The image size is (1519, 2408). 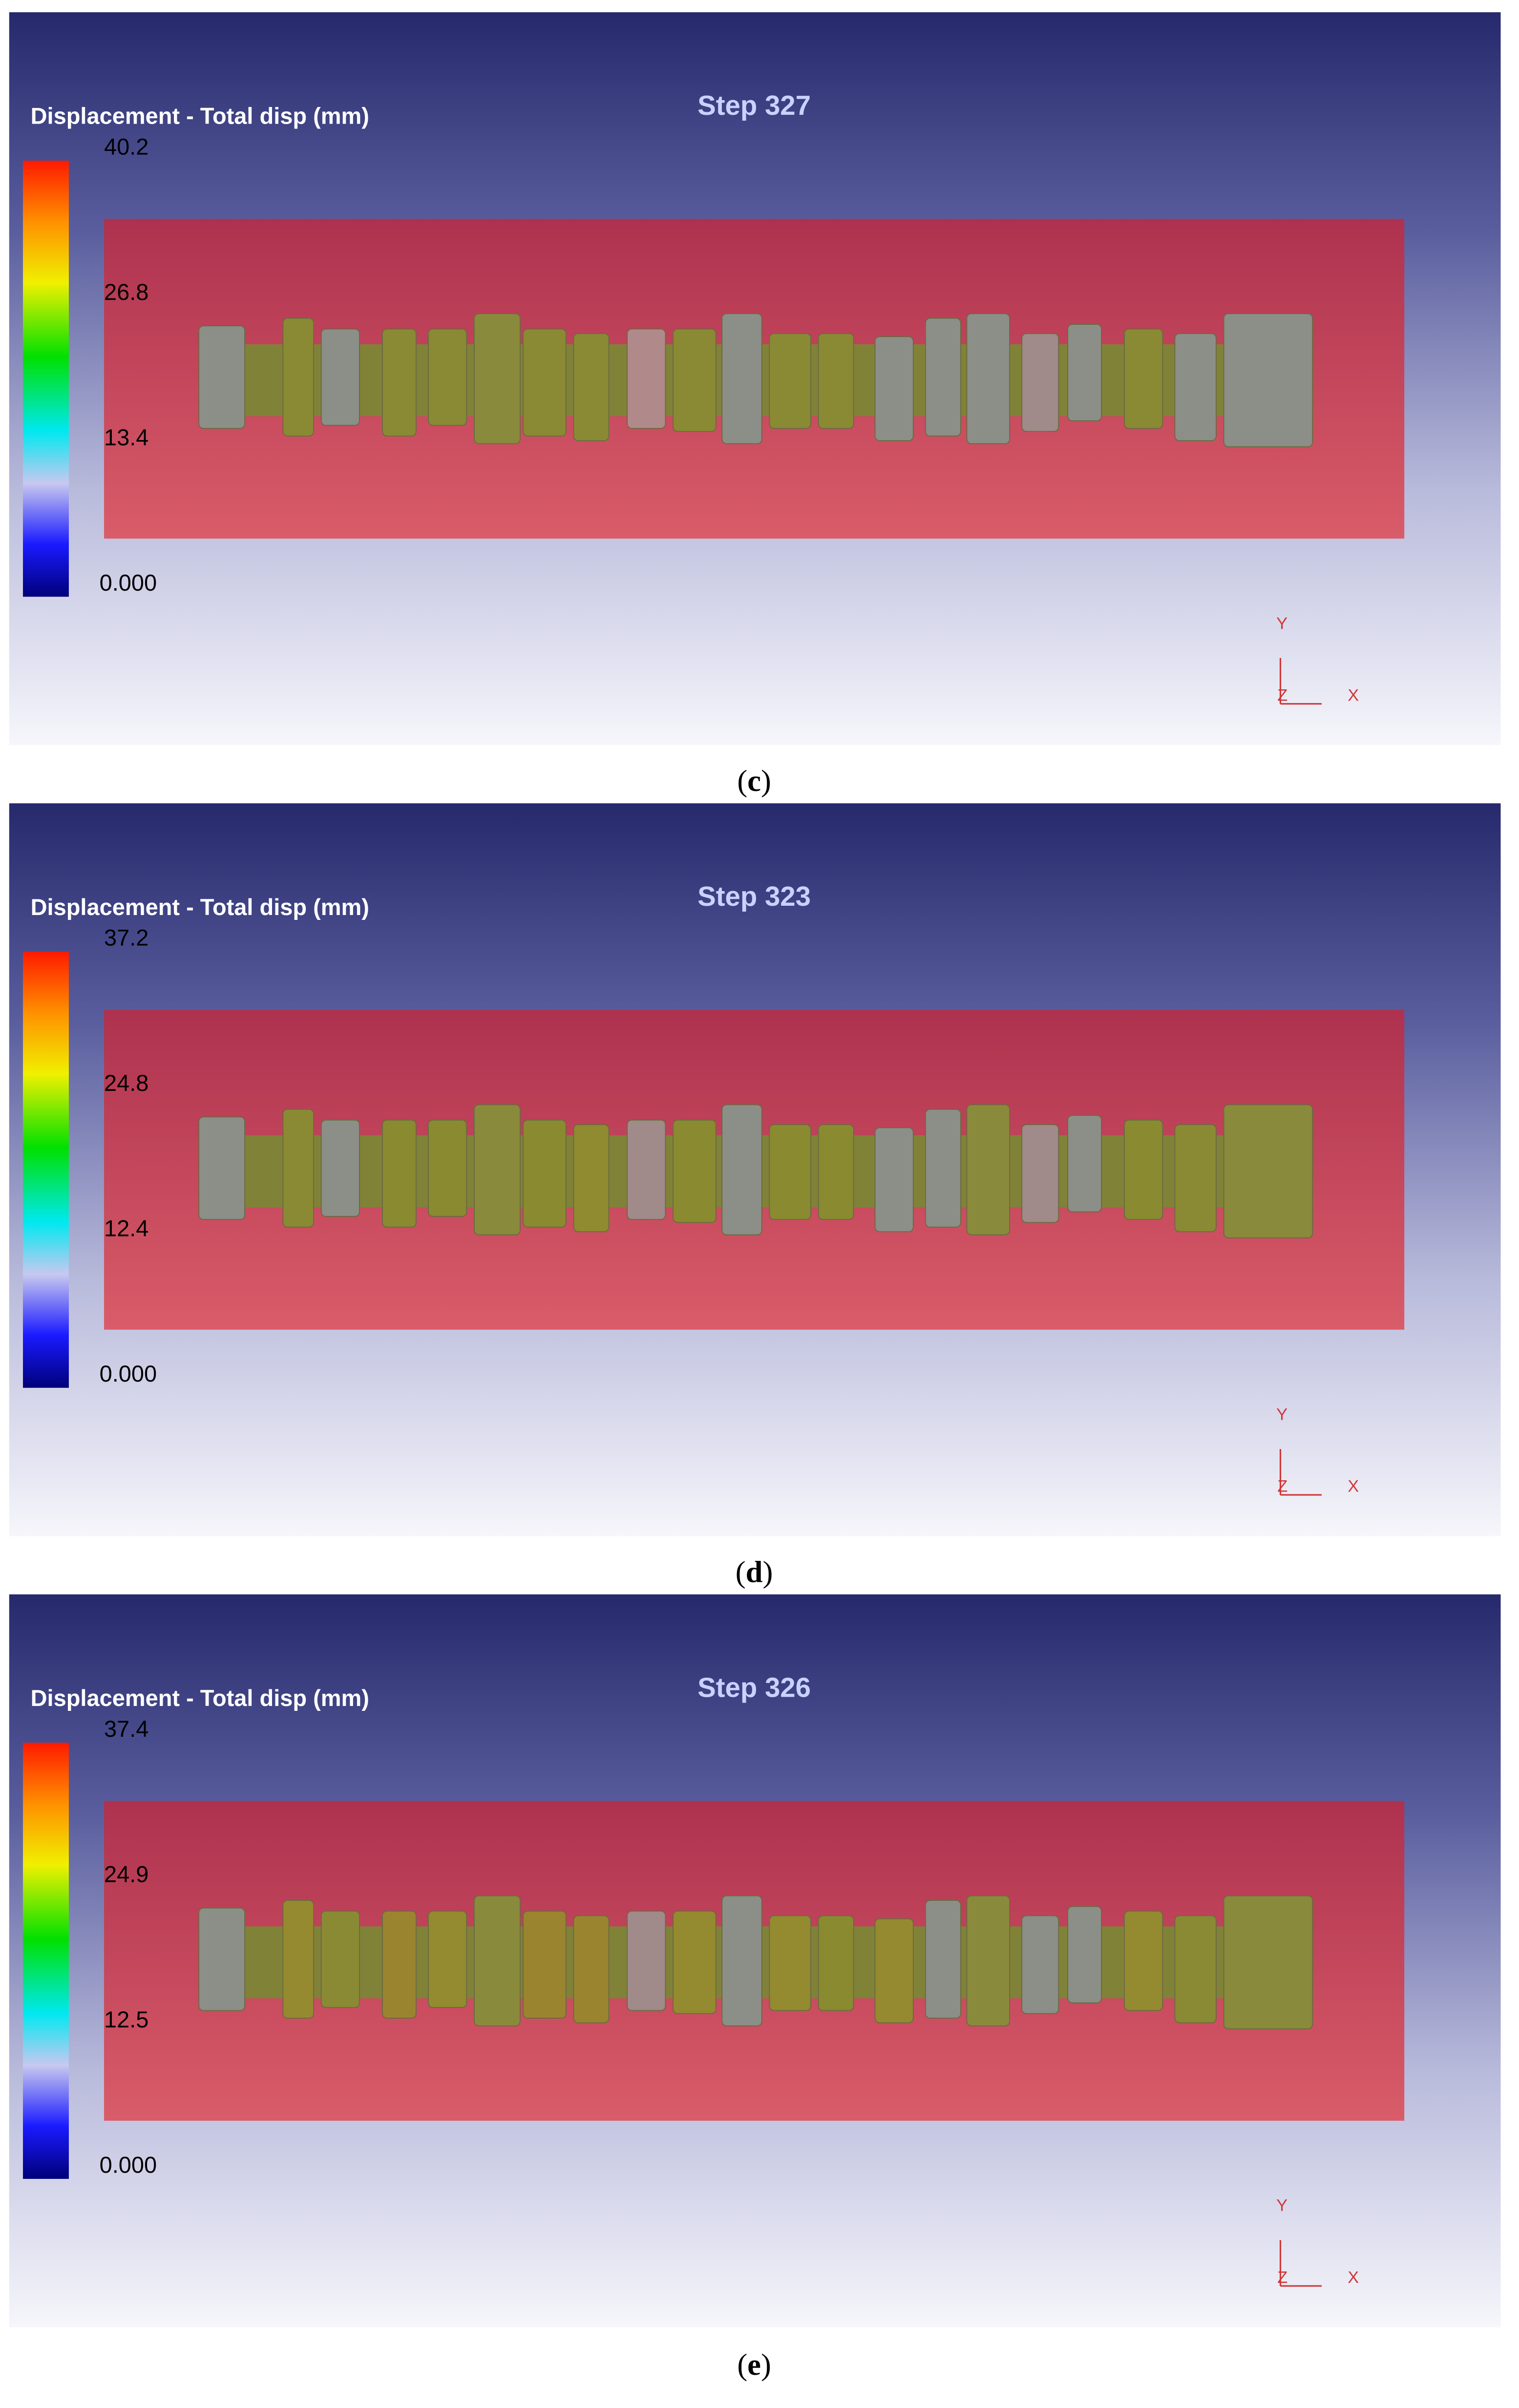 What do you see at coordinates (754, 1687) in the screenshot?
I see `step-label: Step 326` at bounding box center [754, 1687].